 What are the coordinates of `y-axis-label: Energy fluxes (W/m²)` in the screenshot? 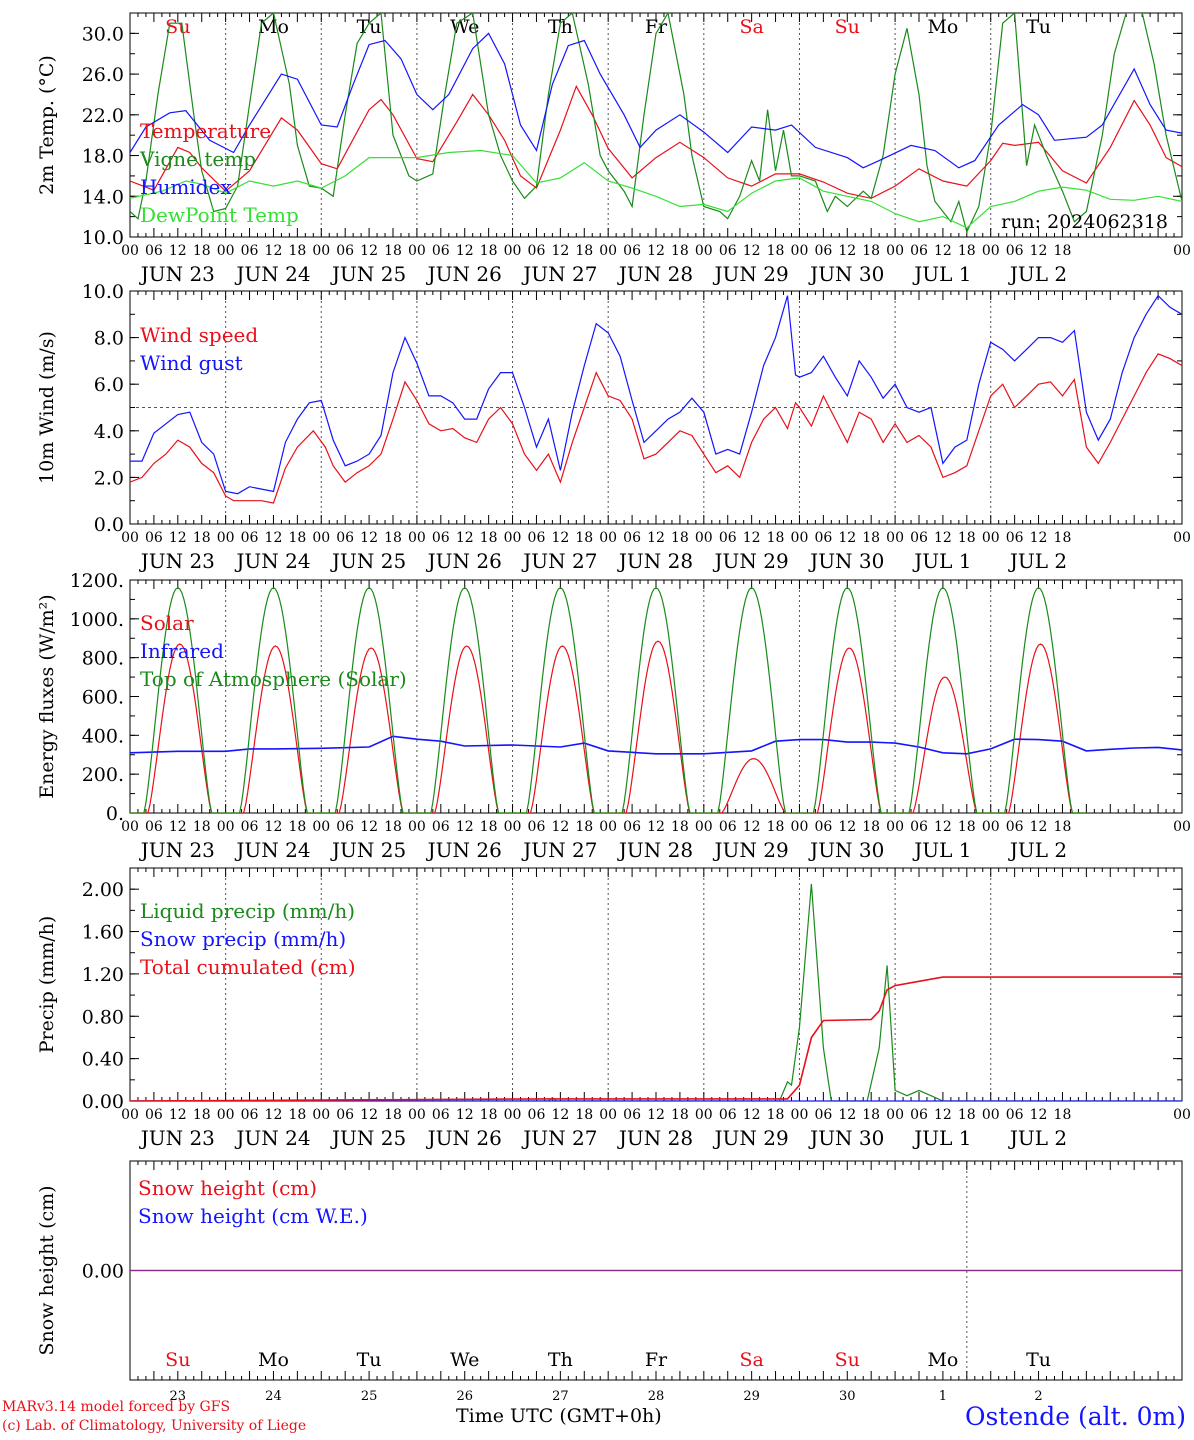 It's located at (47, 696).